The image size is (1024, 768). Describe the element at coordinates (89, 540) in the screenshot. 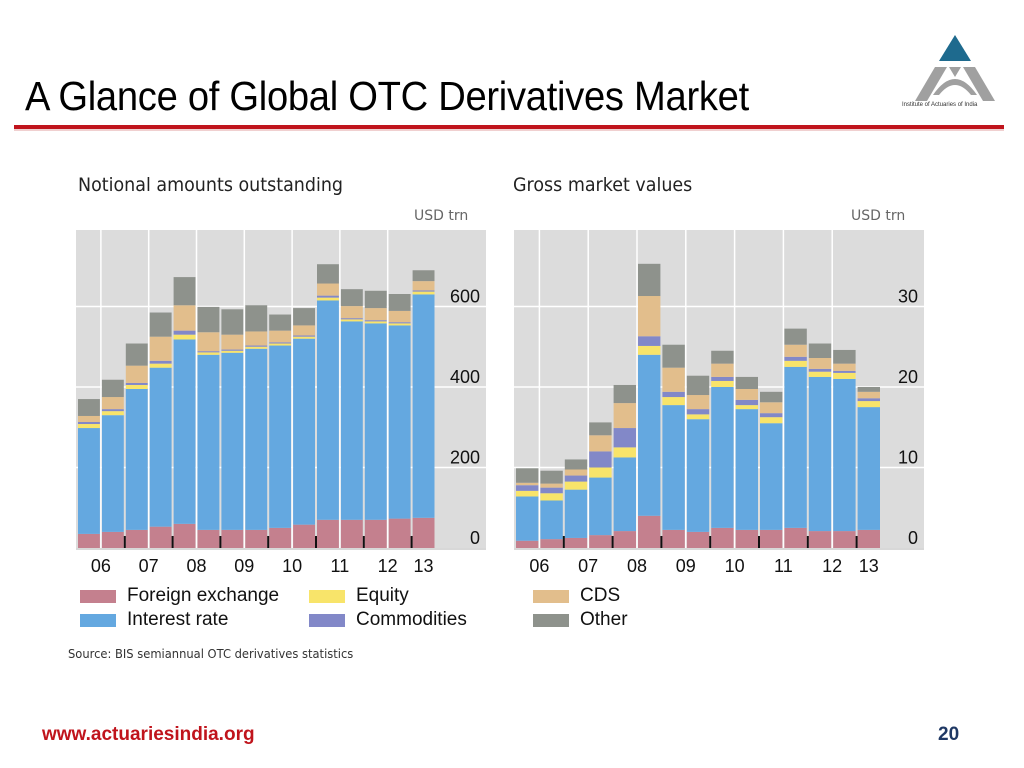

I see `bar-segment-foreign-exchange-06H1` at that location.